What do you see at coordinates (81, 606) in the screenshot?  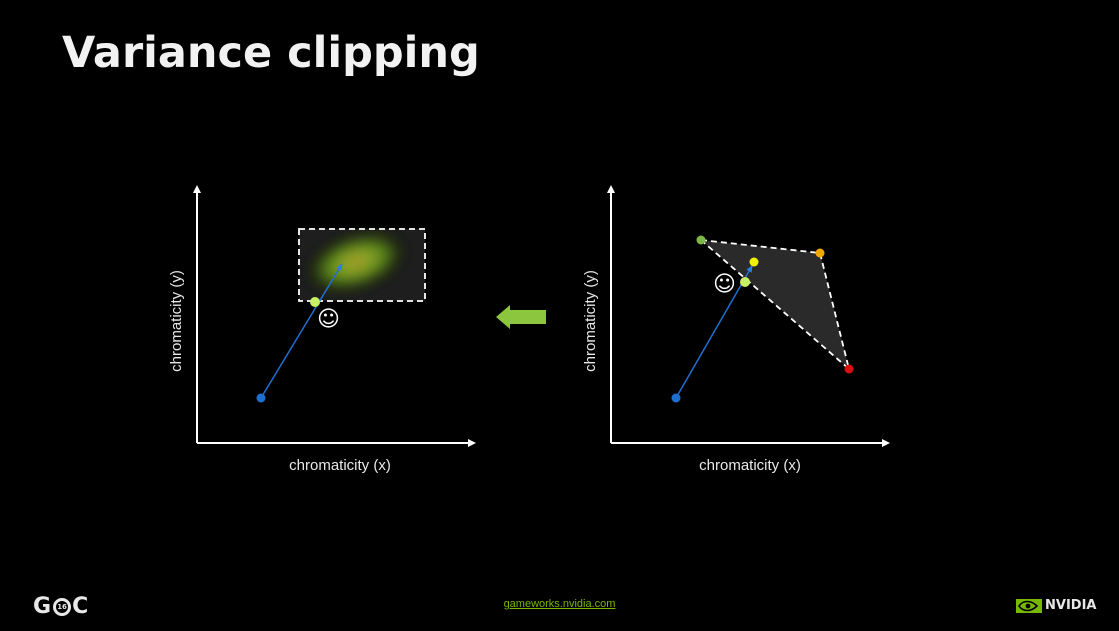 I see `gdc-logo-c: C` at bounding box center [81, 606].